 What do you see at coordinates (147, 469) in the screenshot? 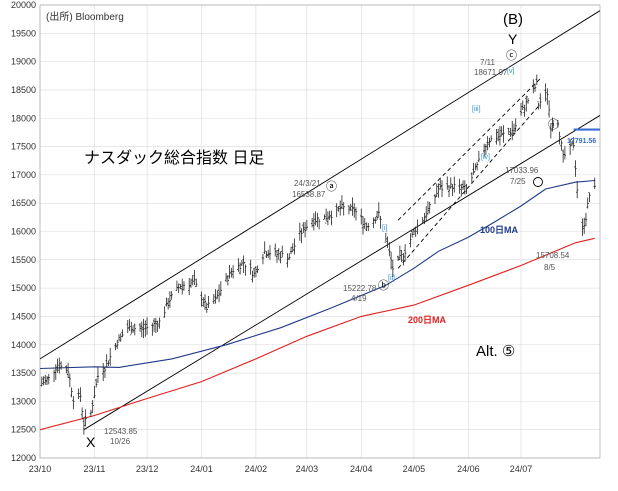
I see `x-tick-label: 23/12` at bounding box center [147, 469].